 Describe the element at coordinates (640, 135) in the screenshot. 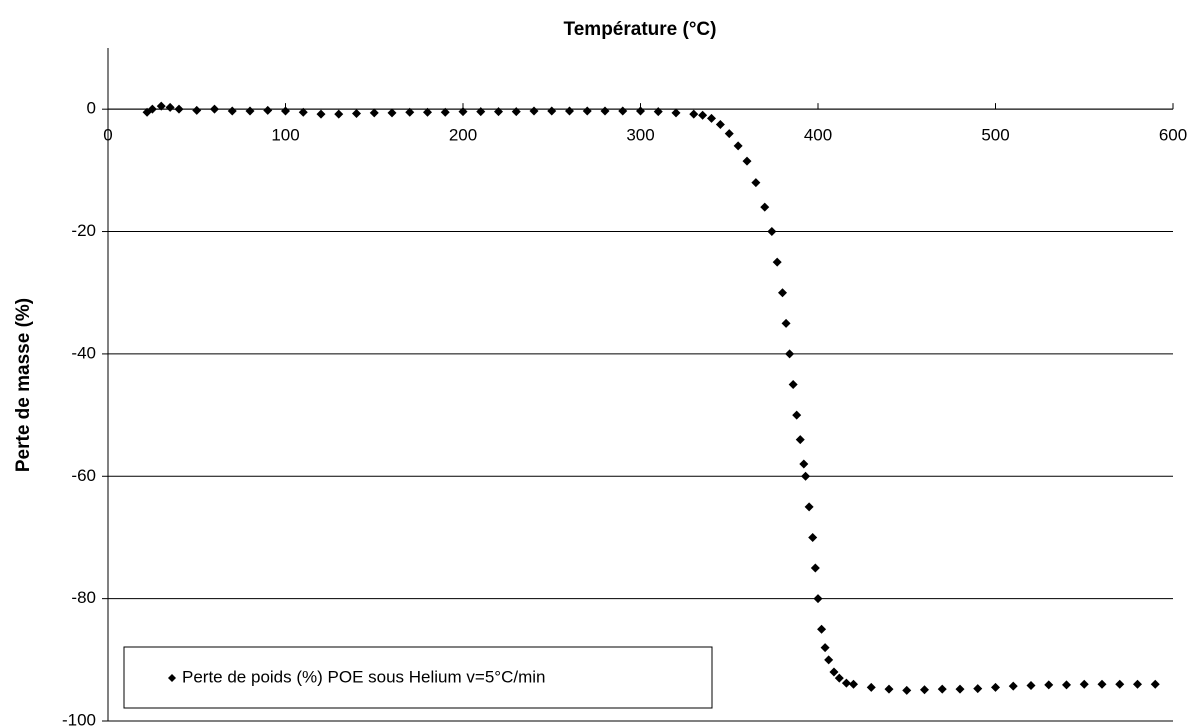

I see `x-tick-label: 300` at that location.